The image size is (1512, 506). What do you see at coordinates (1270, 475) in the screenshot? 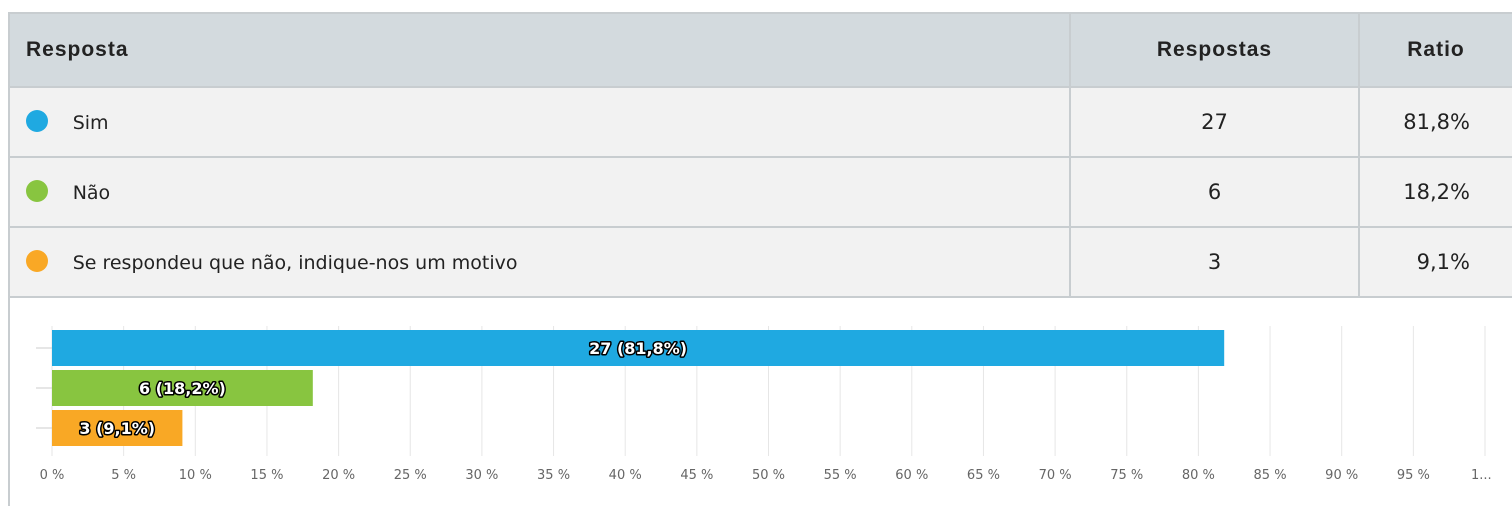
I see `x-tick-label: 85 %` at bounding box center [1270, 475].